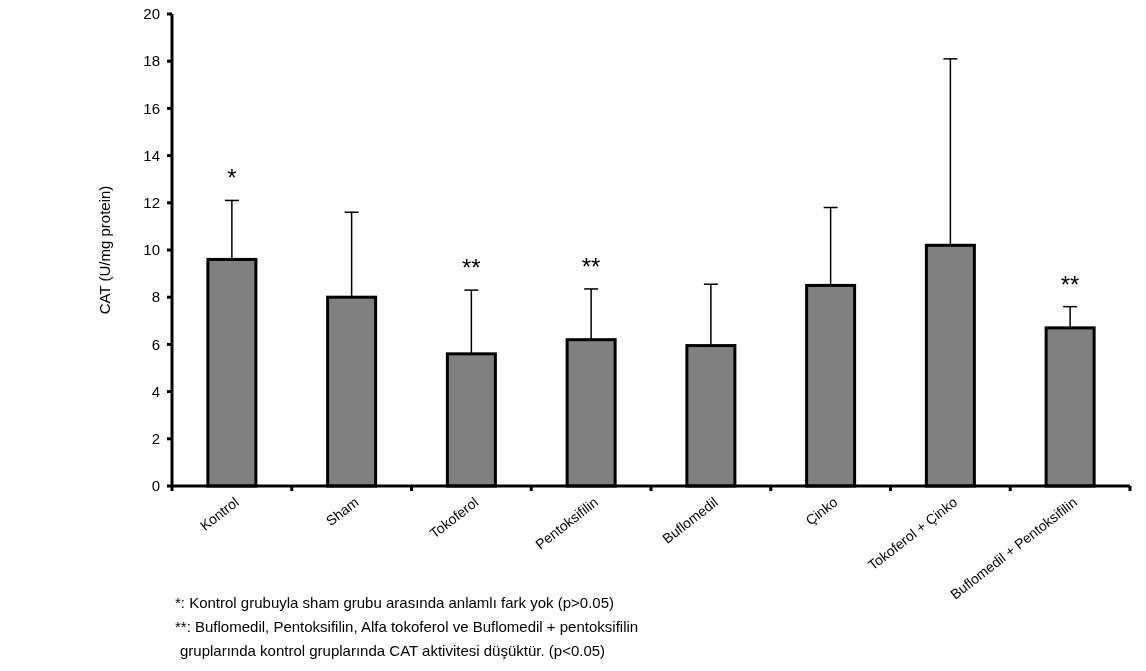  Describe the element at coordinates (151, 61) in the screenshot. I see `y-tick-label: 18` at that location.